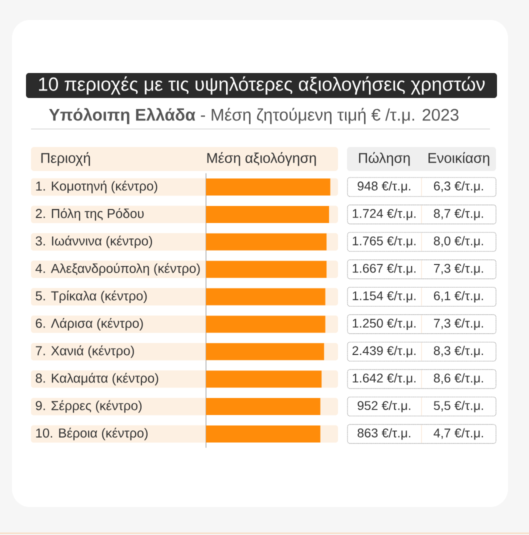  I want to click on y-tick-label: 2. Πόλη της Ρόδου, so click(90, 214).